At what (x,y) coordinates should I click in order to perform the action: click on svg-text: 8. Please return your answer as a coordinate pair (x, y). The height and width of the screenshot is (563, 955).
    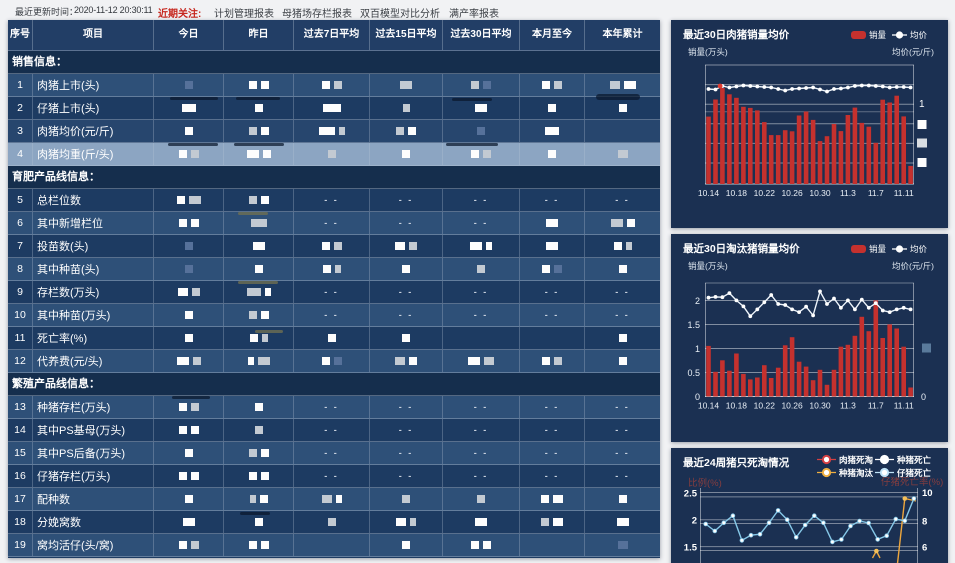
    Looking at the image, I should click on (924, 522).